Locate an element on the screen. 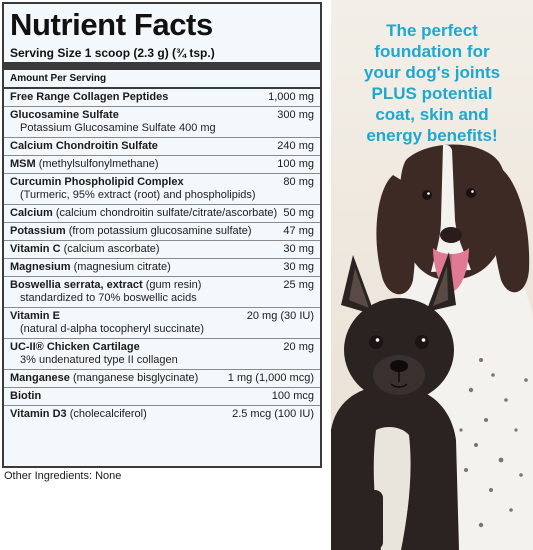  nutrient-row: Free Range Collagen Peptides 1,000 mg is located at coordinates (162, 98).